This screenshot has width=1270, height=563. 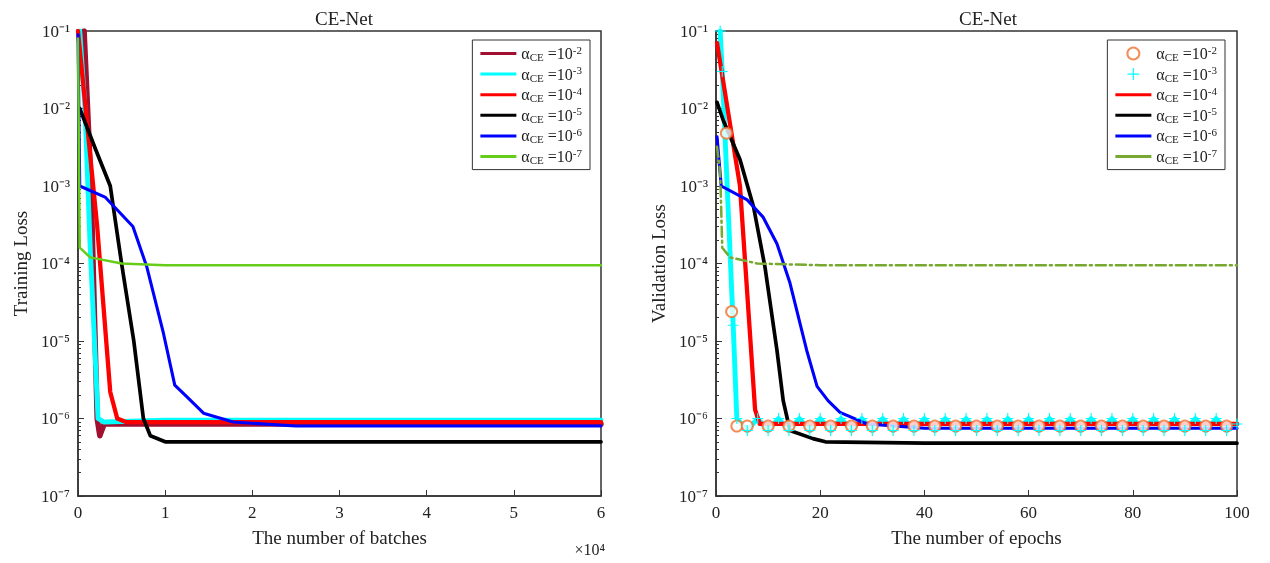 I want to click on x-axis-title: The number of batches, so click(x=339, y=537).